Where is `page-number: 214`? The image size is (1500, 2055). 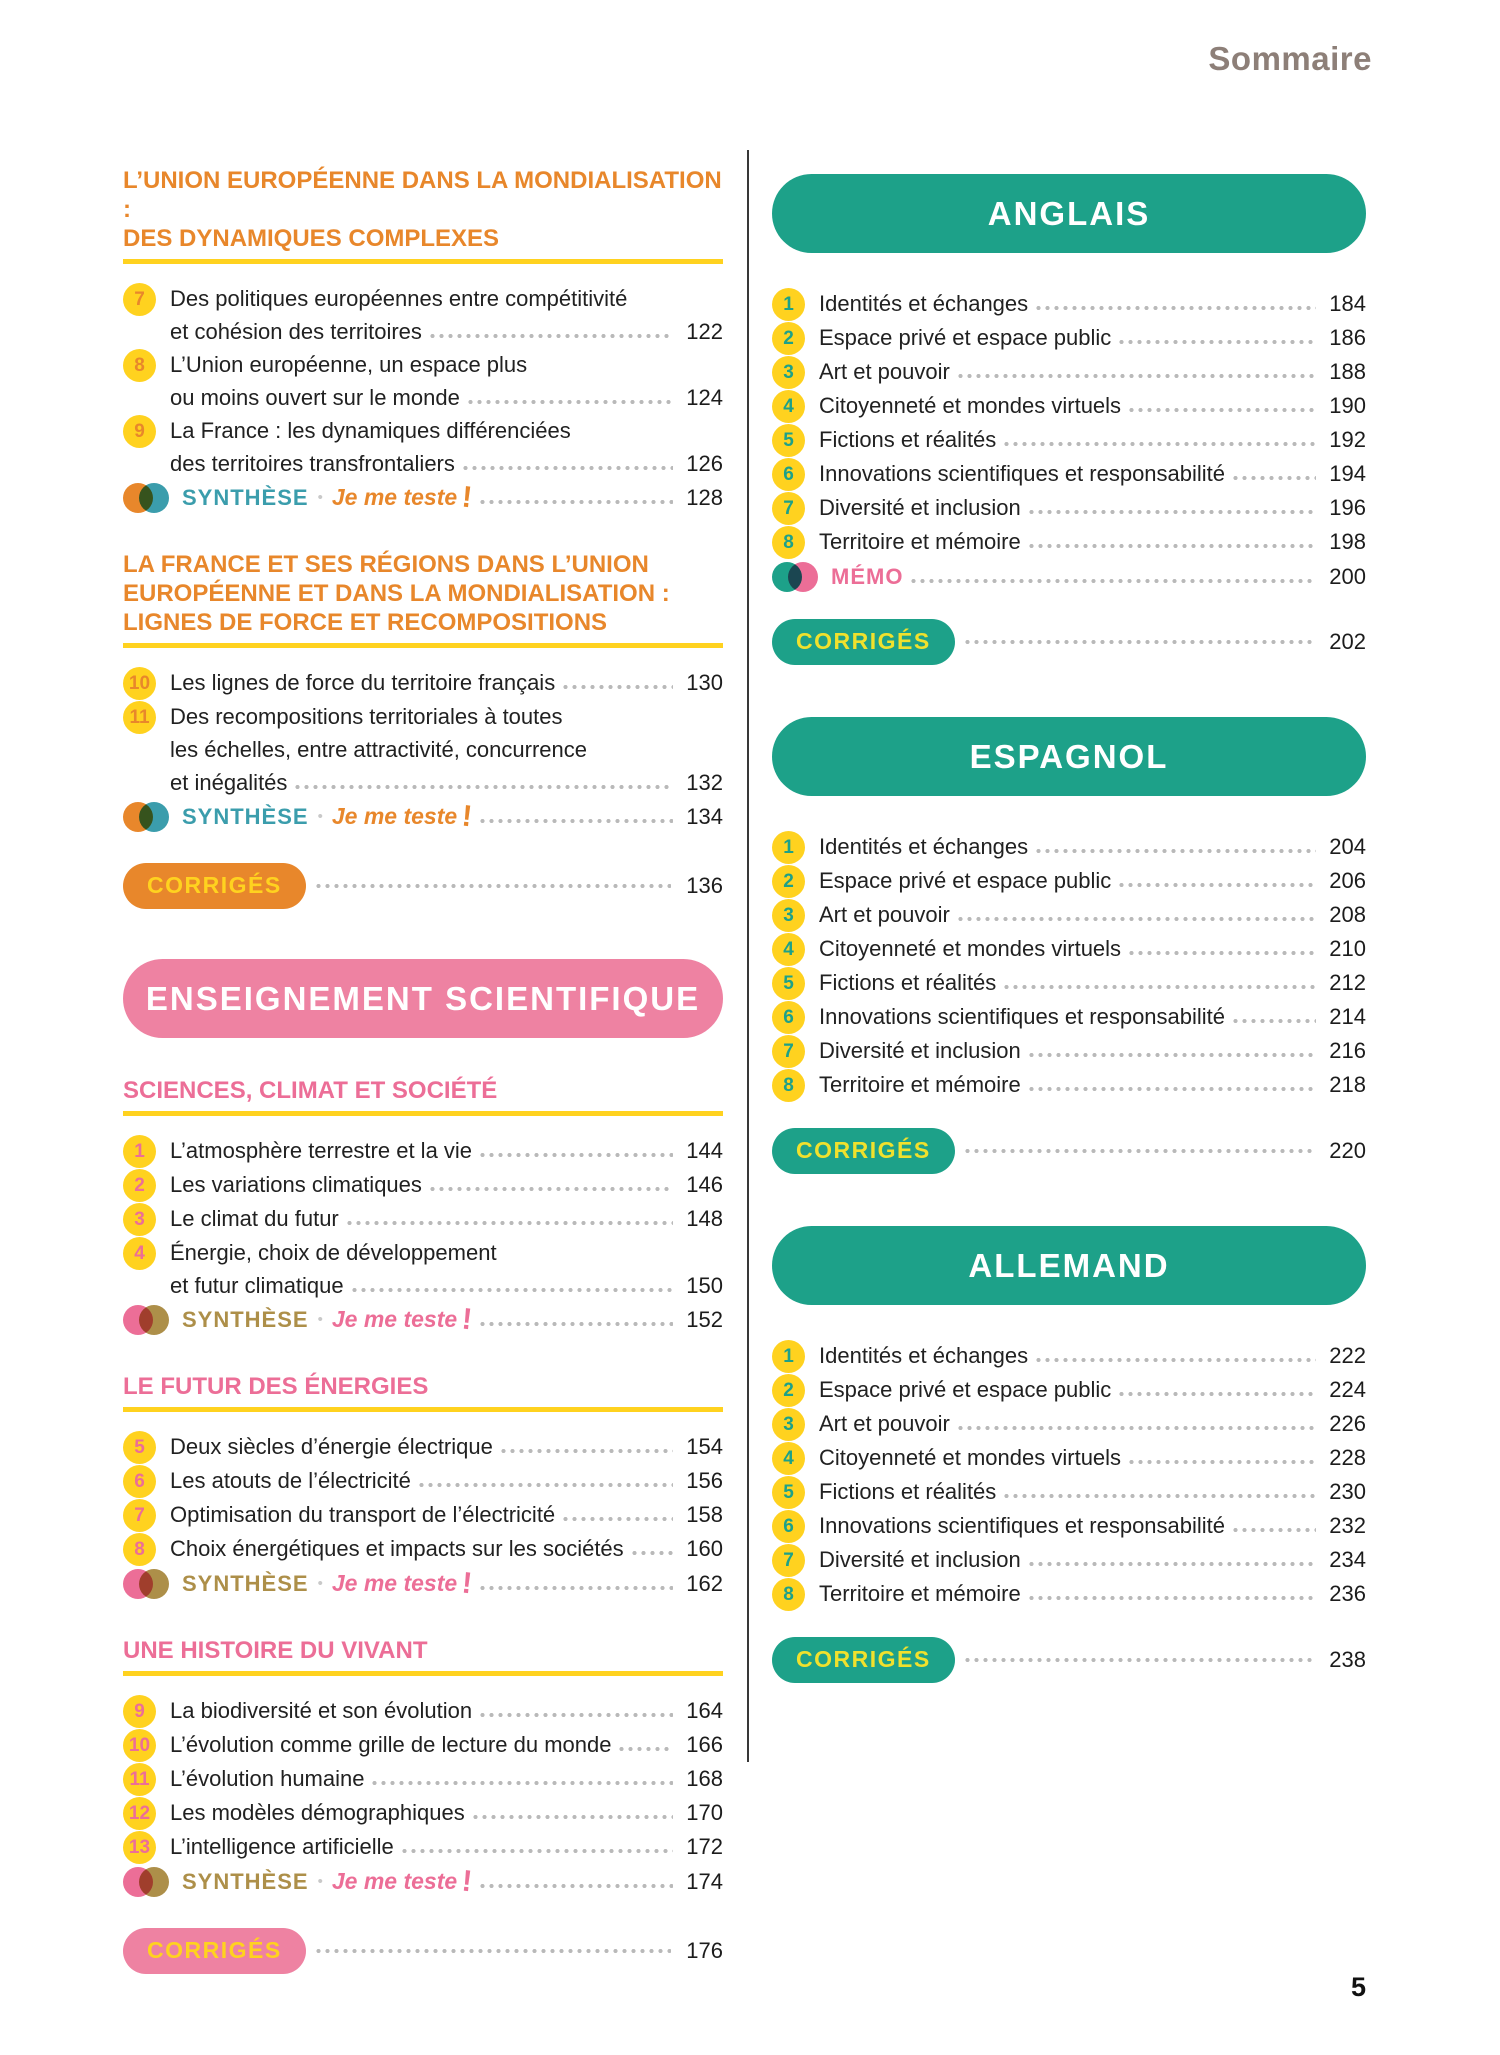
page-number: 214 is located at coordinates (1347, 1016).